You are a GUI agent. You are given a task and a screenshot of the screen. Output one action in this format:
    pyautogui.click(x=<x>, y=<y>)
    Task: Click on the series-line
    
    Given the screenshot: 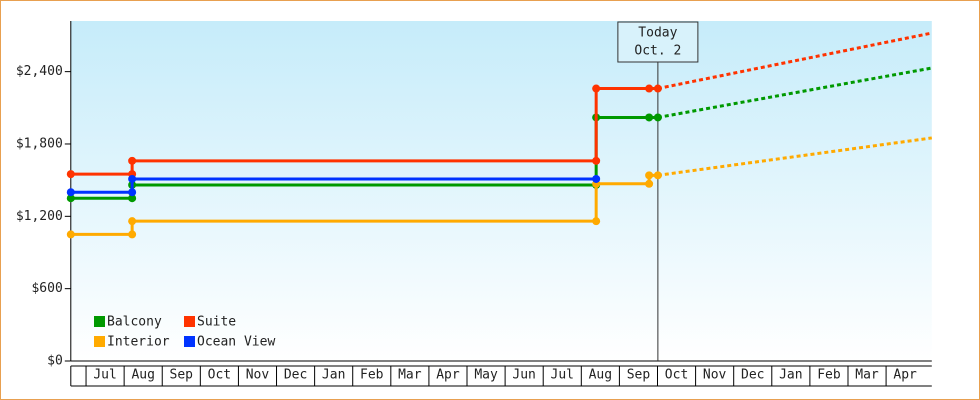 What is the action you would take?
    pyautogui.click(x=333, y=185)
    